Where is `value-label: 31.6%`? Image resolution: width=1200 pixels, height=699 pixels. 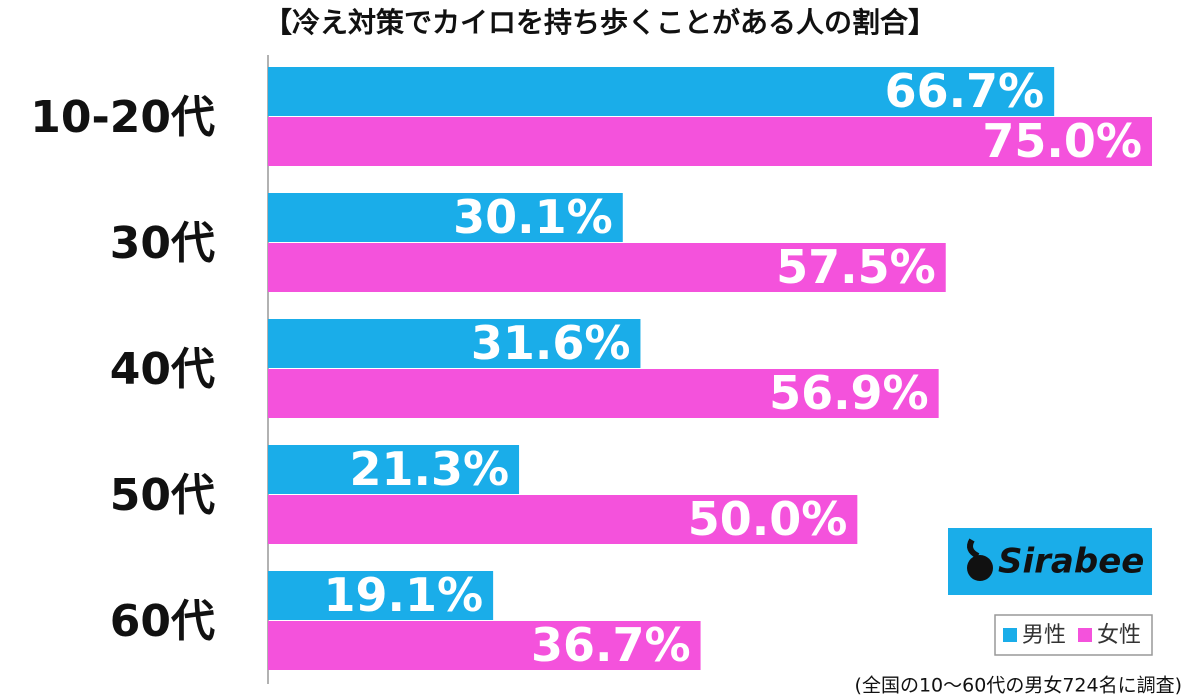 value-label: 31.6% is located at coordinates (551, 343).